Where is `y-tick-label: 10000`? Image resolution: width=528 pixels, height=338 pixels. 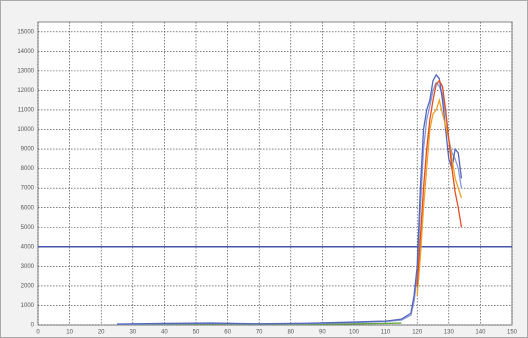
y-tick-label: 10000 is located at coordinates (25, 130).